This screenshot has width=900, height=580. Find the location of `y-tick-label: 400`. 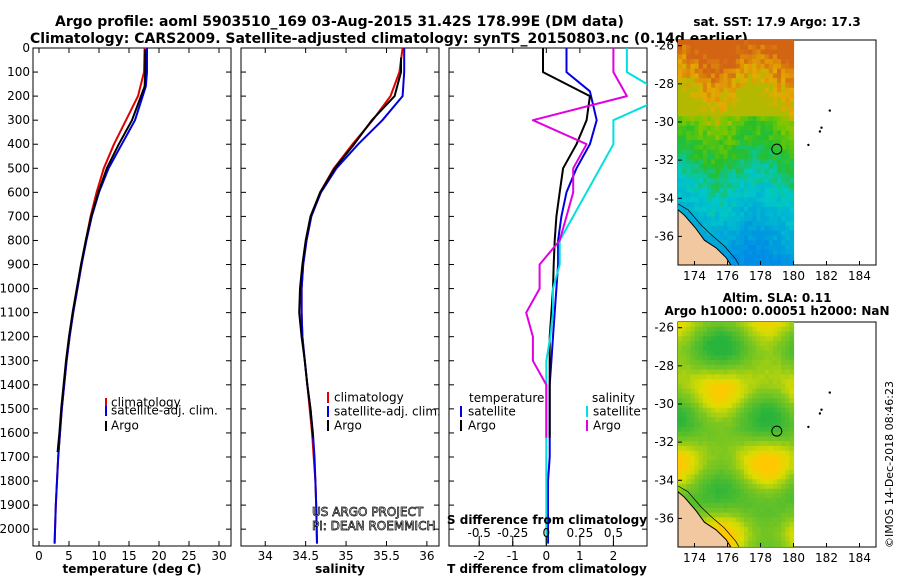

y-tick-label: 400 is located at coordinates (18, 144).